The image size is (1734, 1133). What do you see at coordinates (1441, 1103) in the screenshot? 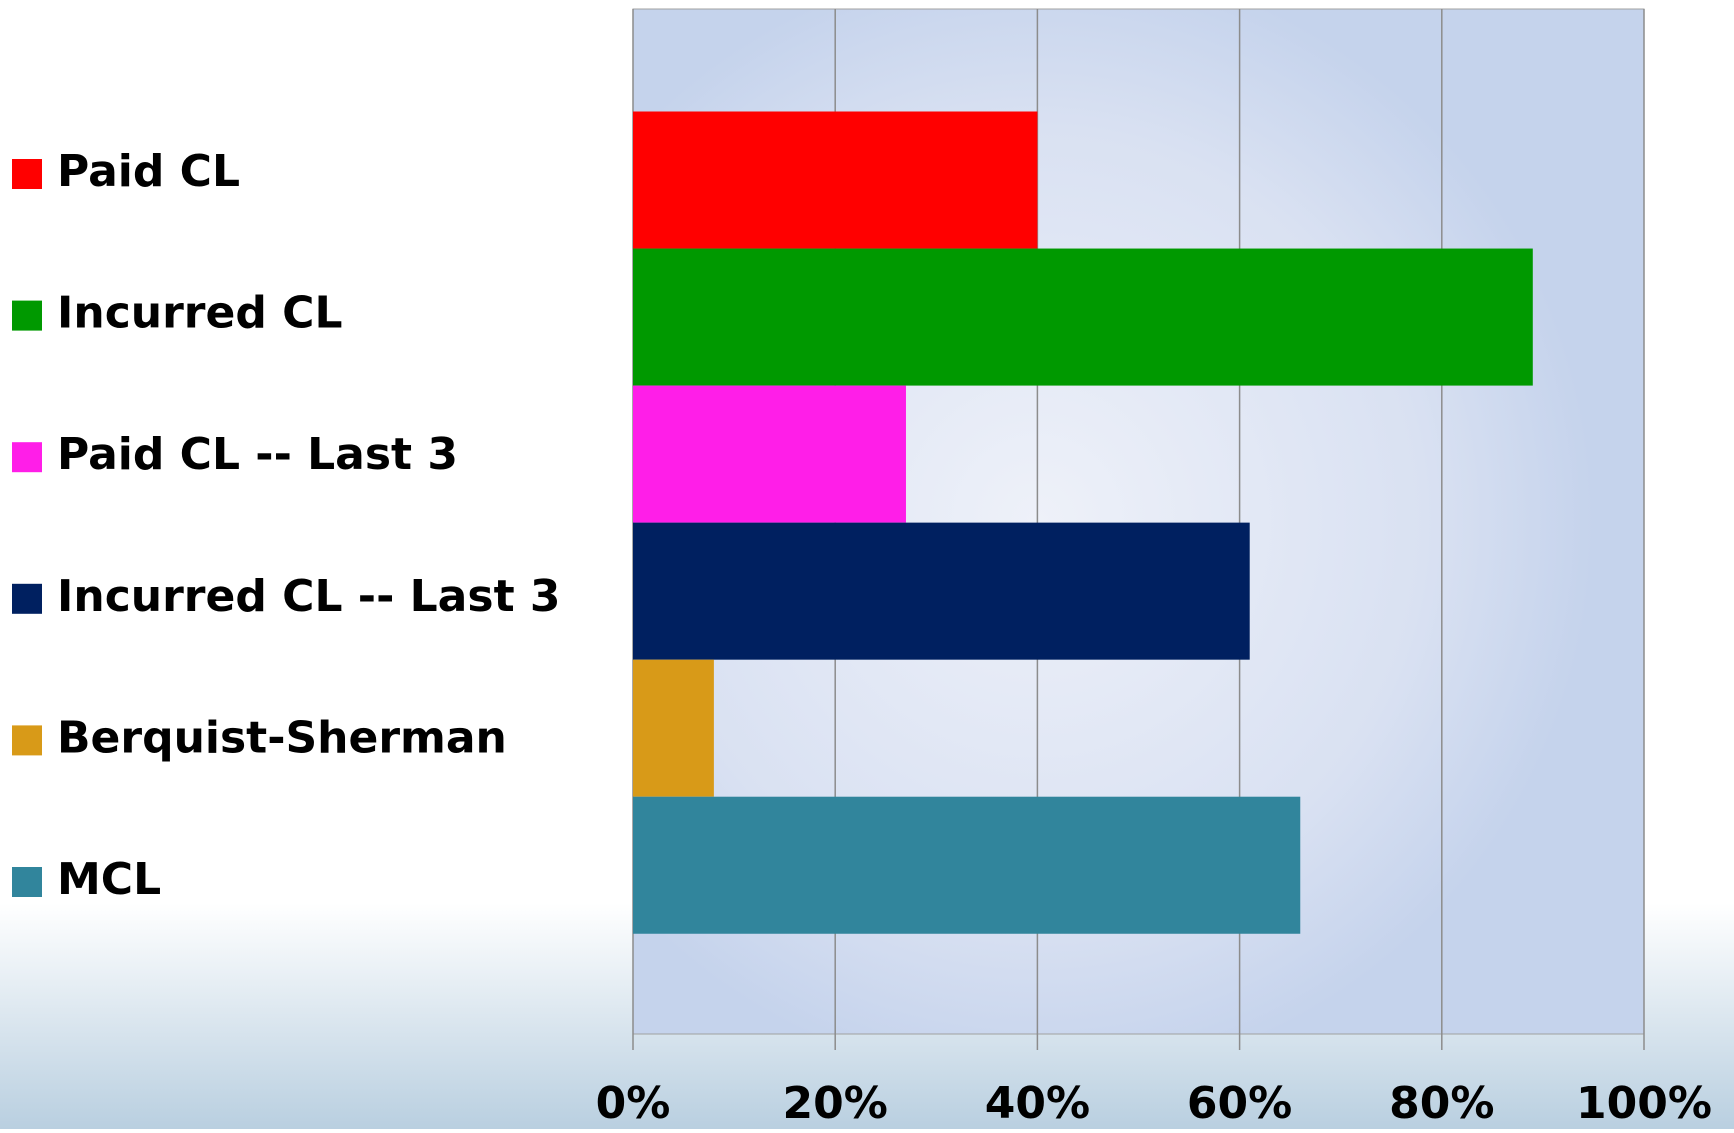
I see `x-tick-label: 80%` at bounding box center [1441, 1103].